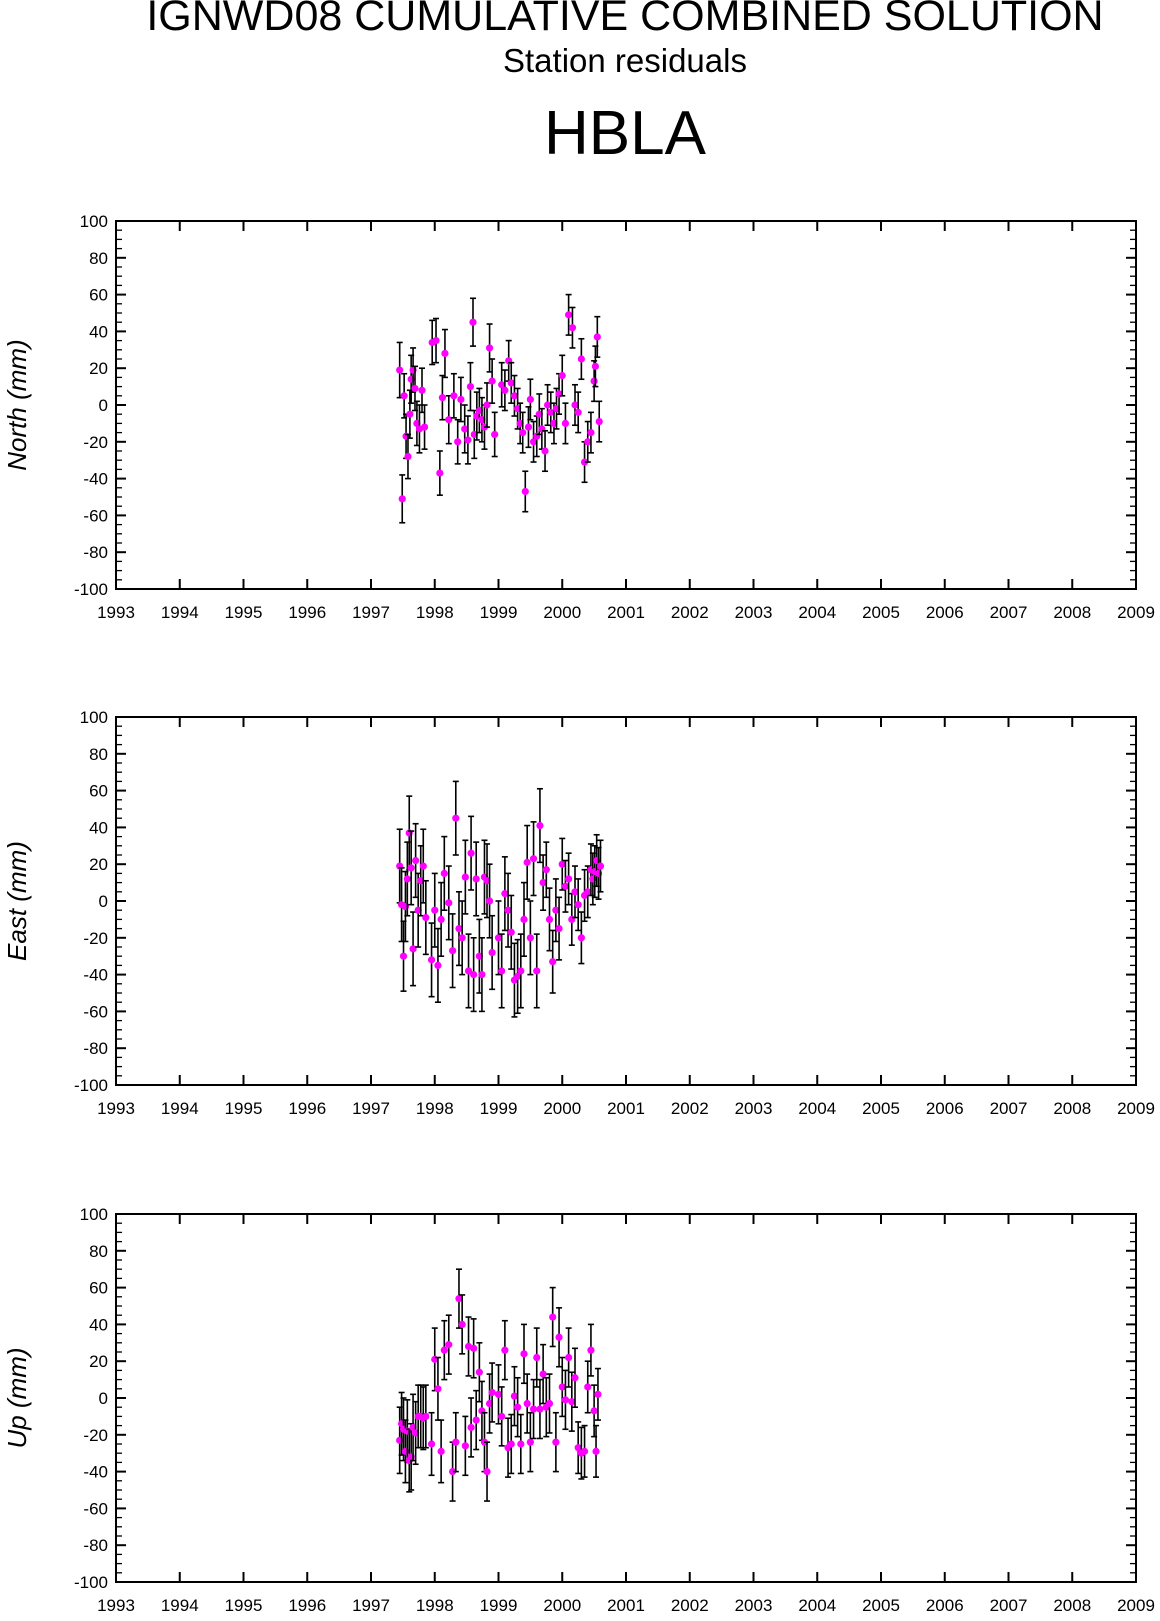 Image resolution: width=1160 pixels, height=1621 pixels. I want to click on panel-1-y-tick-label: -100, so click(91, 589).